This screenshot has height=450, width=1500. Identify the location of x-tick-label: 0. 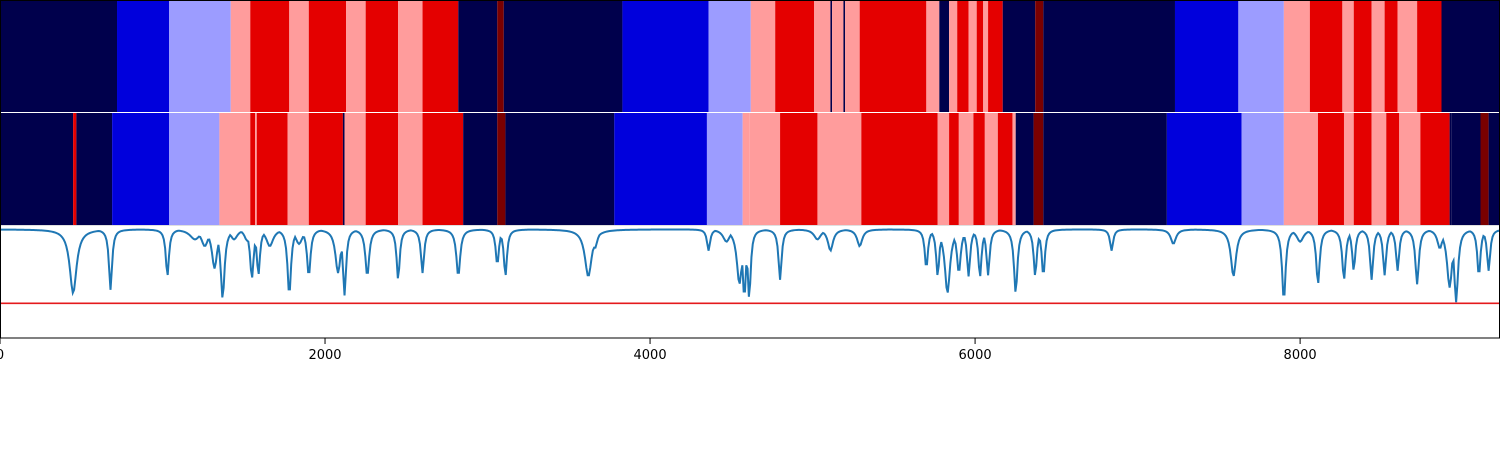
(2, 355).